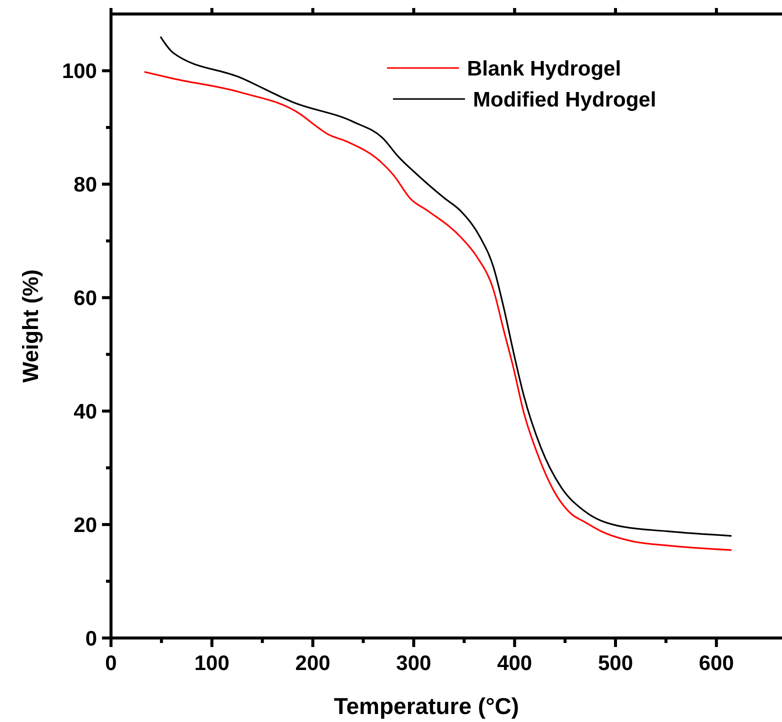 The height and width of the screenshot is (722, 782). I want to click on y-tick-label: 100, so click(79, 72).